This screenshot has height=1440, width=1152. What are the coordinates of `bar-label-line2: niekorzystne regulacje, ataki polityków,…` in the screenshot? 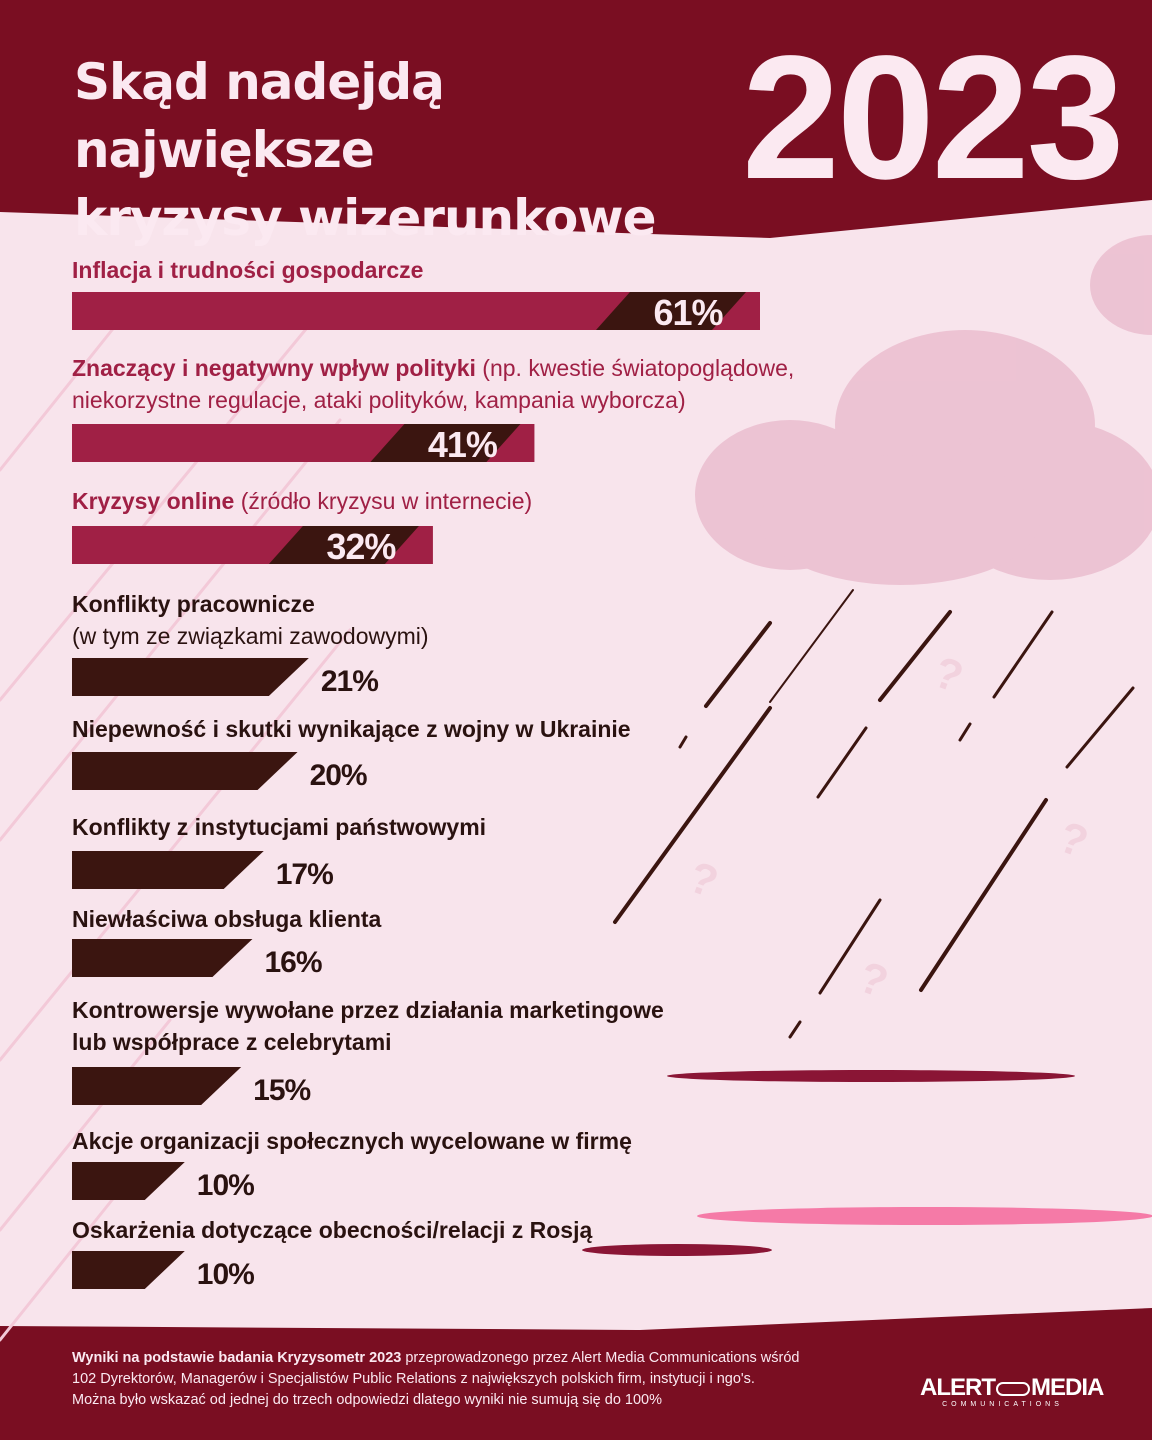 It's located at (379, 400).